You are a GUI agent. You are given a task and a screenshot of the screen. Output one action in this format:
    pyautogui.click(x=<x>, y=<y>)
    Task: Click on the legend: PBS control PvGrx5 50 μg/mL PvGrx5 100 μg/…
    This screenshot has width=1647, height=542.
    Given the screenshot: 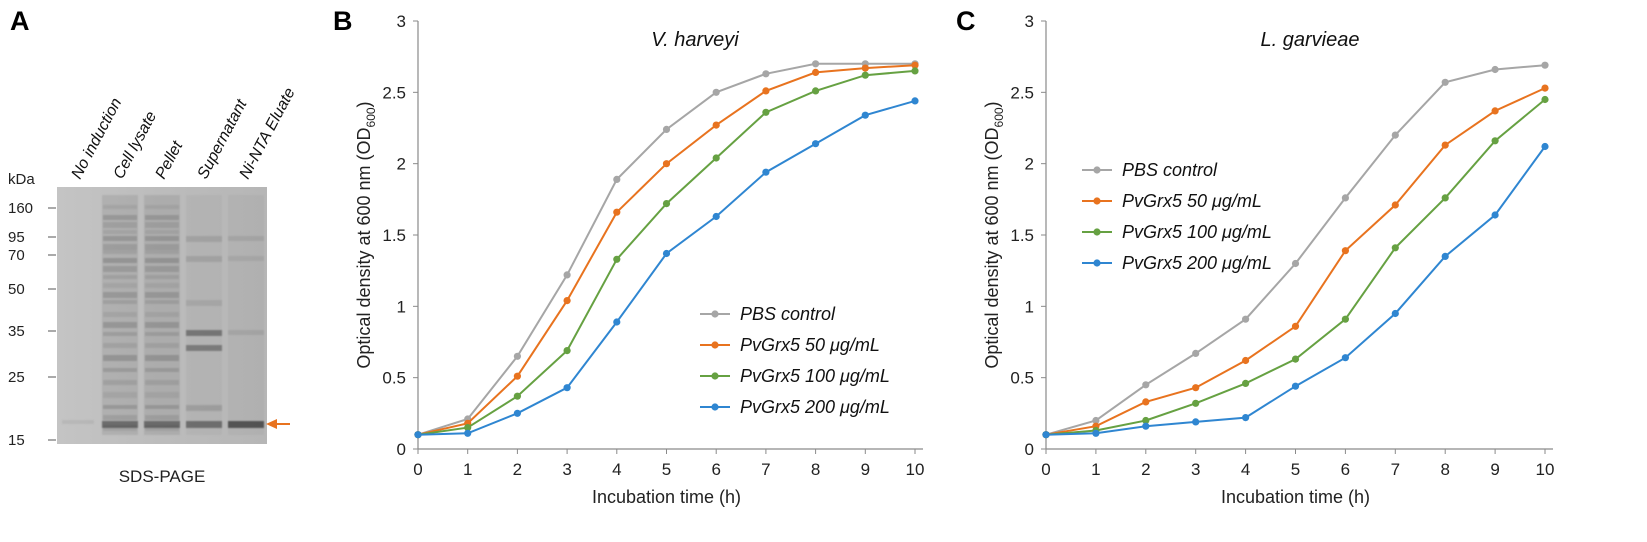 What is the action you would take?
    pyautogui.click(x=795, y=360)
    